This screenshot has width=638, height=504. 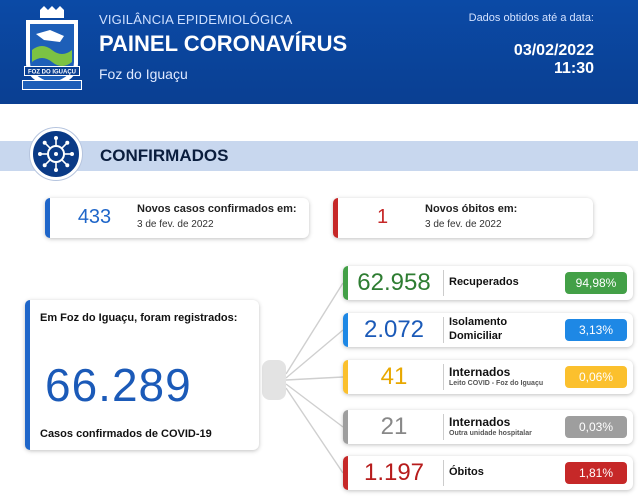 What do you see at coordinates (52, 48) in the screenshot?
I see `city-crest-logo: FOZ DO IGUAÇU` at bounding box center [52, 48].